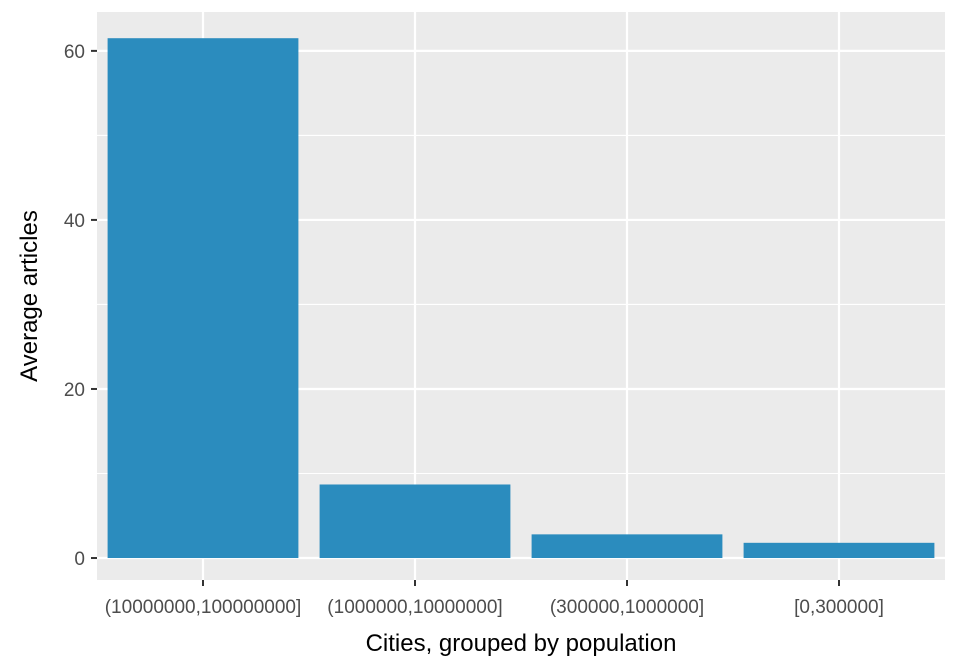  I want to click on y-axis: 0 20 40 60, so click(80, 306).